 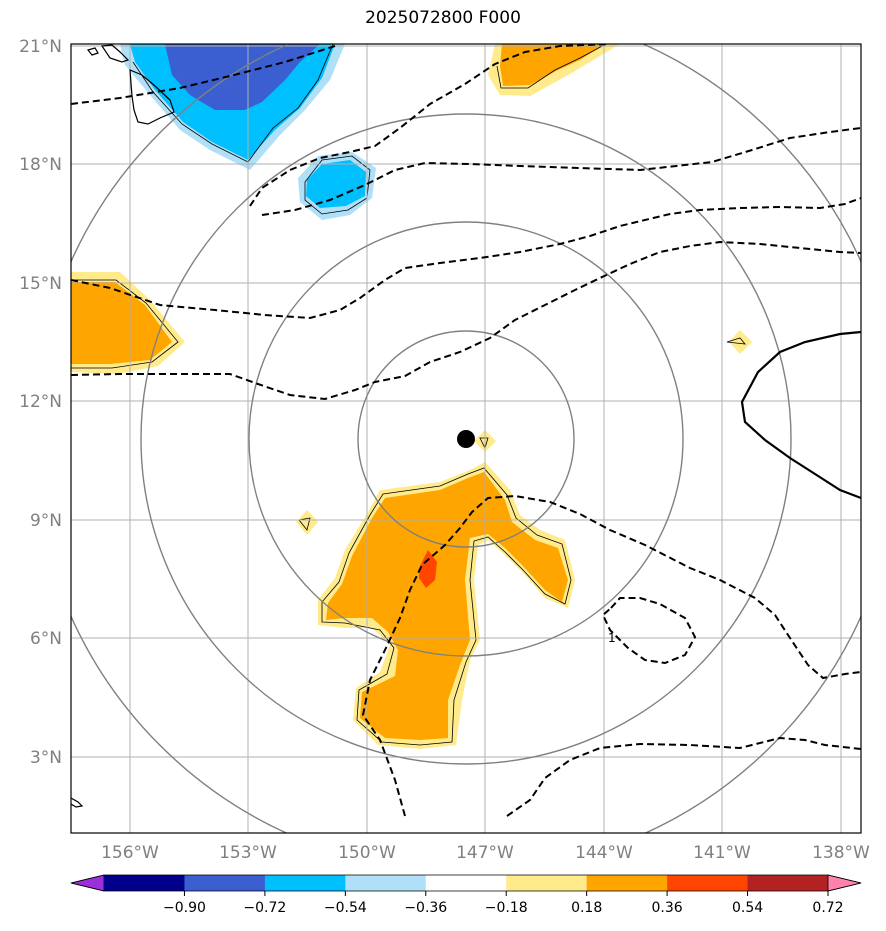 I want to click on colorbar-tick-label: −0.90, so click(x=184, y=908).